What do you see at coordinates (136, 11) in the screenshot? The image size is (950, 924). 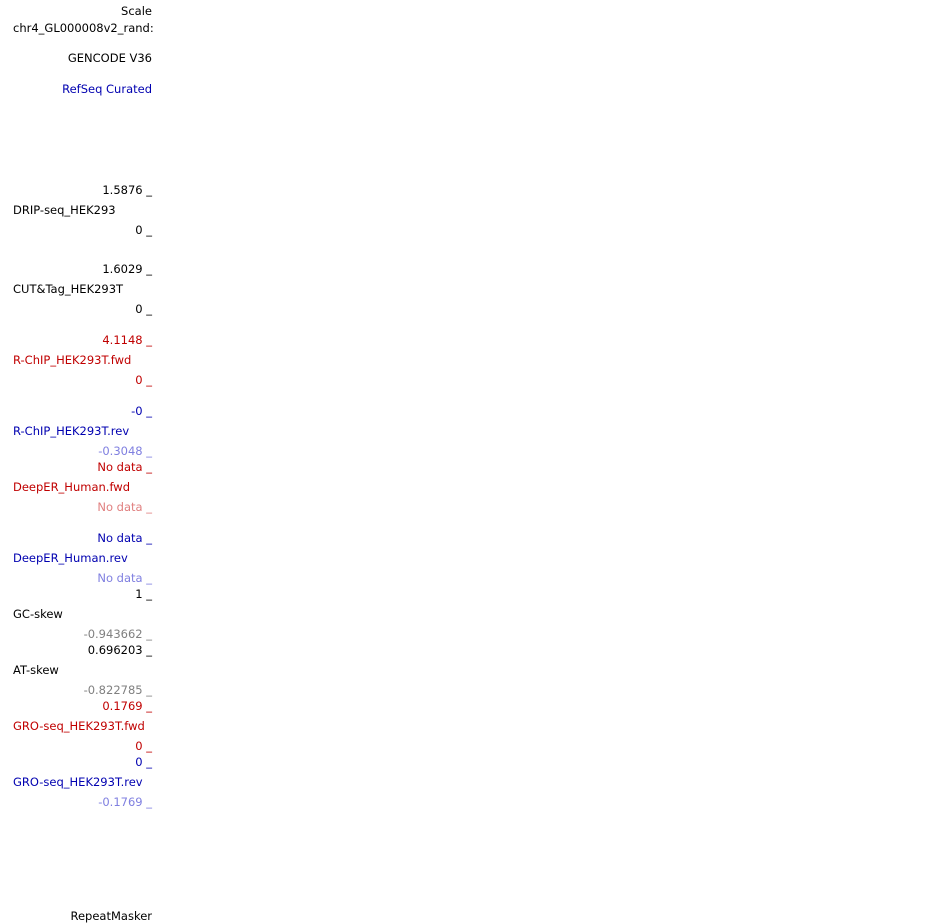 I see `scale-label: Scale` at bounding box center [136, 11].